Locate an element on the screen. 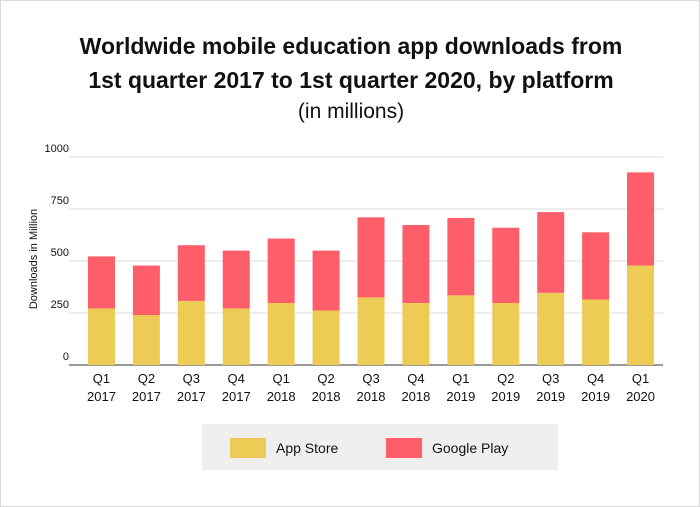 The image size is (700, 507). chart-subtitle: (in millions) is located at coordinates (351, 111).